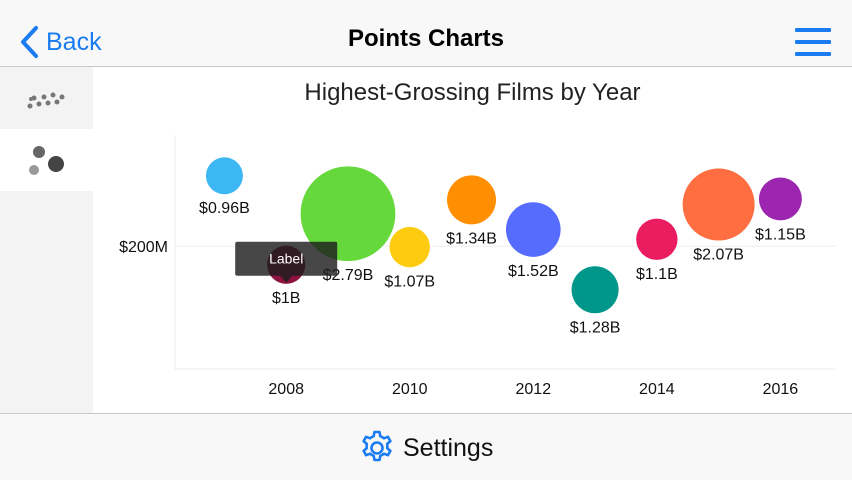 The width and height of the screenshot is (852, 480). I want to click on tooltip-label: Label, so click(286, 259).